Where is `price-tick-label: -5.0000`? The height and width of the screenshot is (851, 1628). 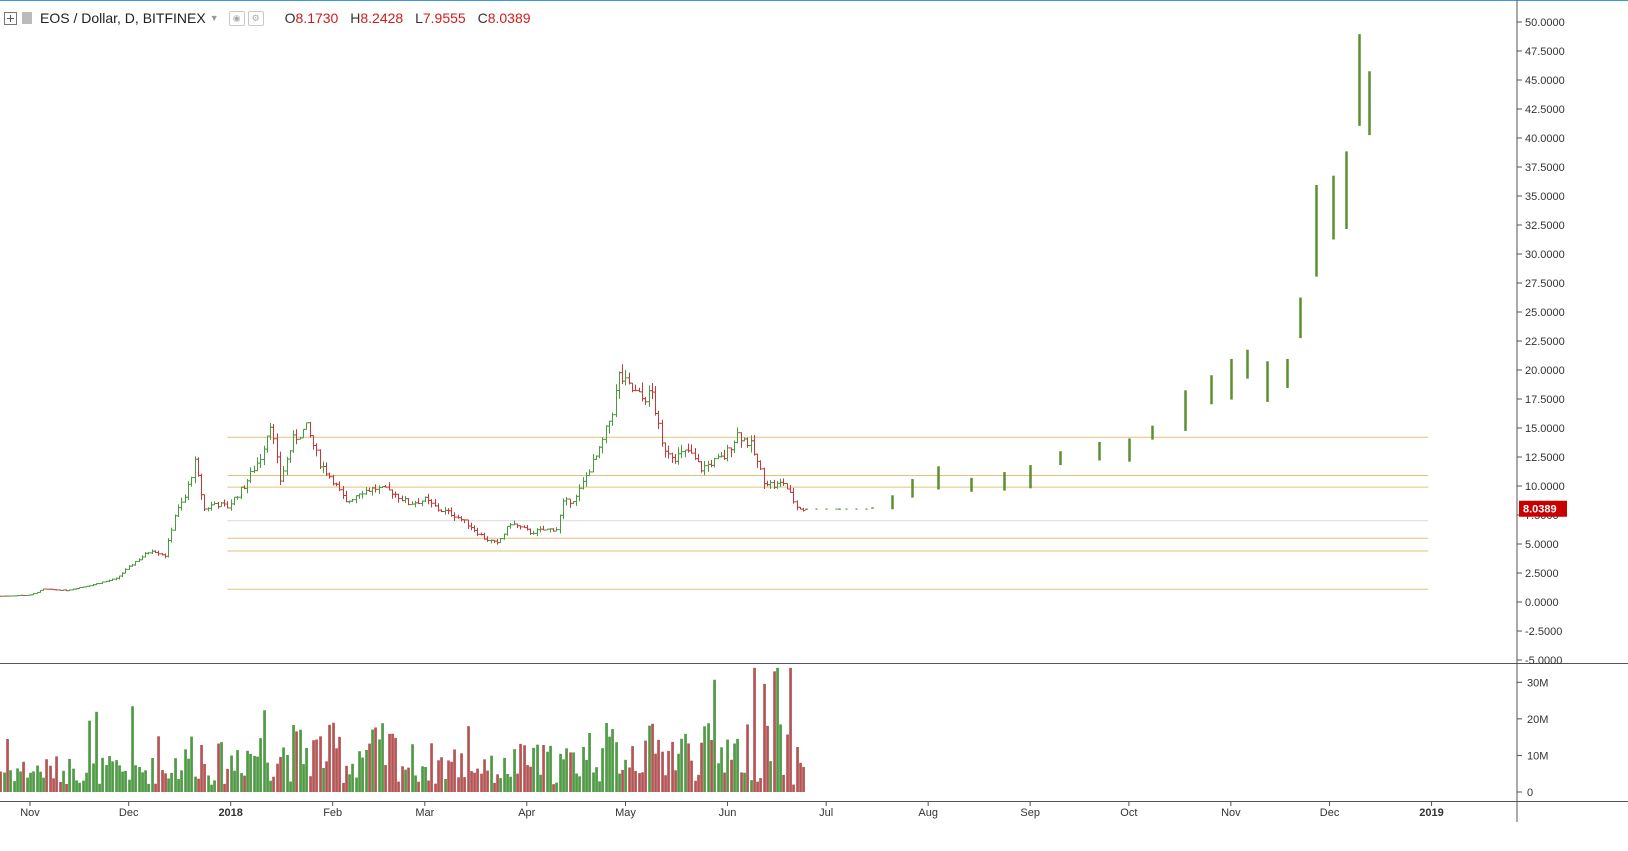 price-tick-label: -5.0000 is located at coordinates (1543, 661).